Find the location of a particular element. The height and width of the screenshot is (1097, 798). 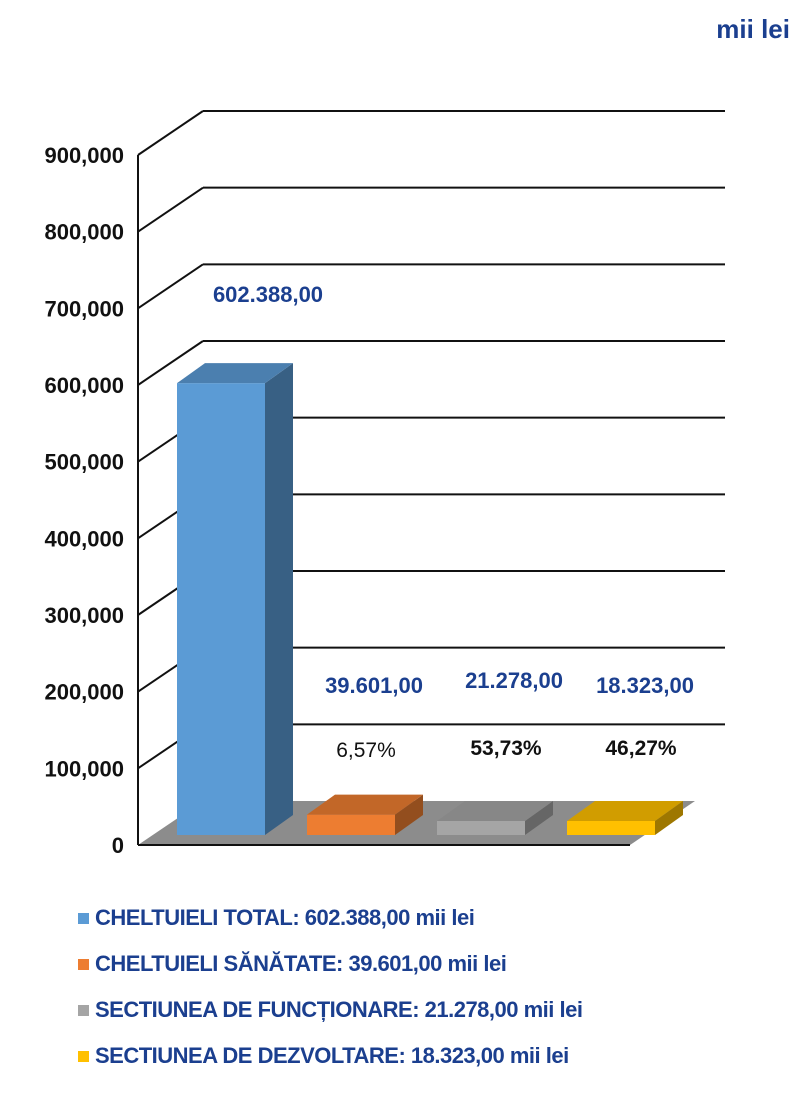

bar-sanatate is located at coordinates (365, 814).